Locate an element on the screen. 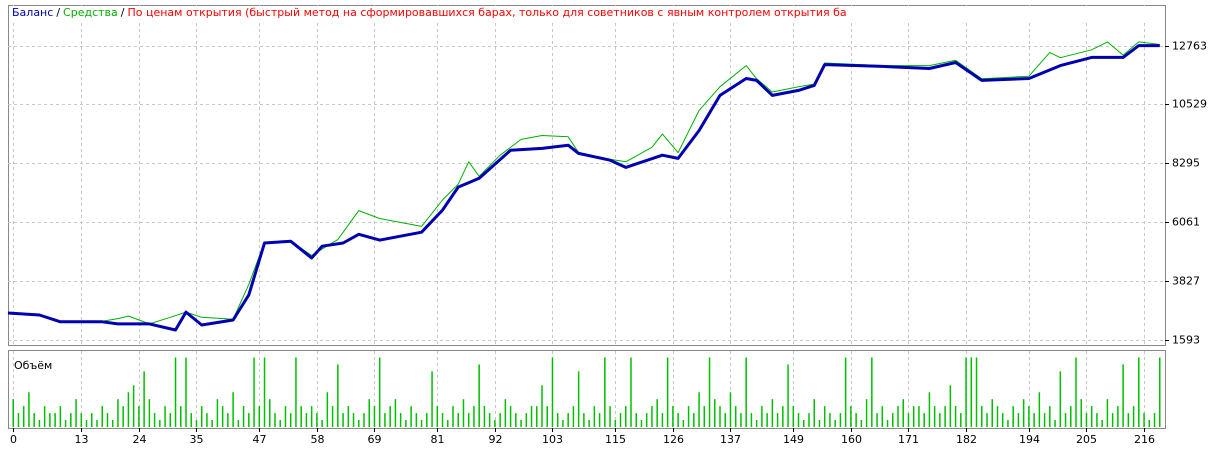 Image resolution: width=1223 pixels, height=451 pixels. x-tick-label: 194 is located at coordinates (1029, 439).